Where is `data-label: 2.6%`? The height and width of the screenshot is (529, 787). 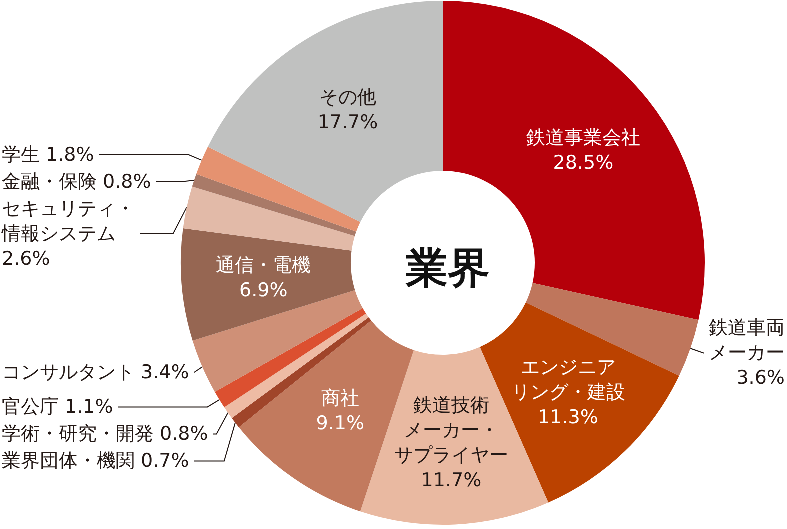 data-label: 2.6% is located at coordinates (26, 259).